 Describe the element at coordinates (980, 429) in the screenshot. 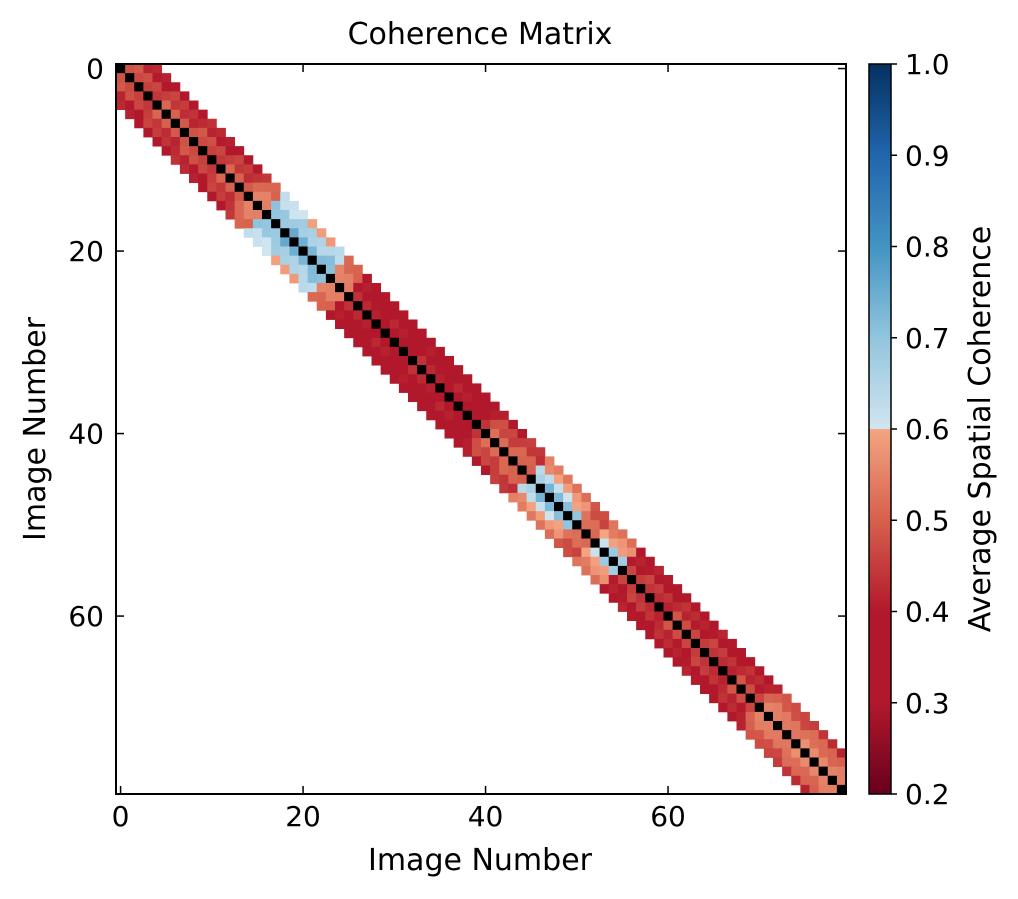

I see `colorbar-label: Average Spatial Coherence` at that location.